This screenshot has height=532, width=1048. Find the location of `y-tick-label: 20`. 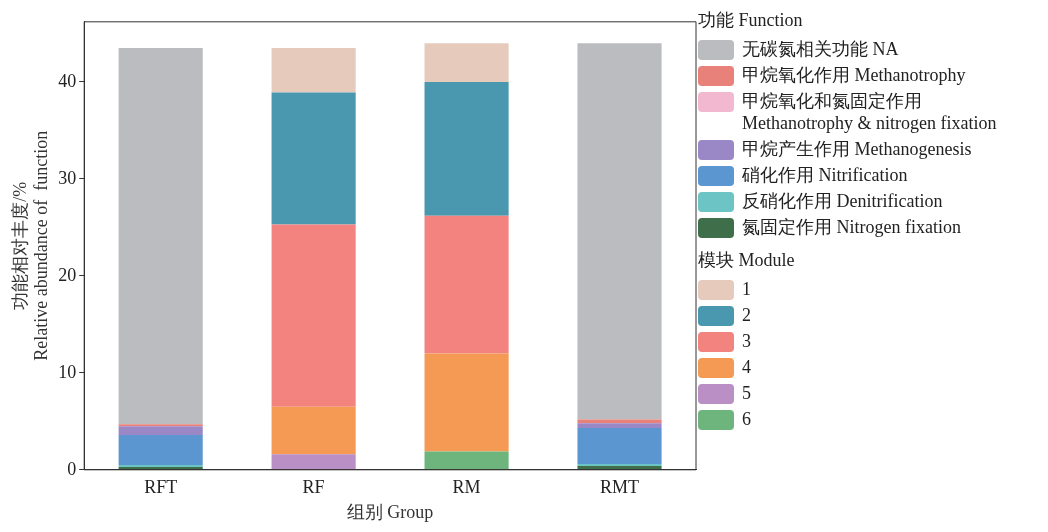

y-tick-label: 20 is located at coordinates (67, 274).